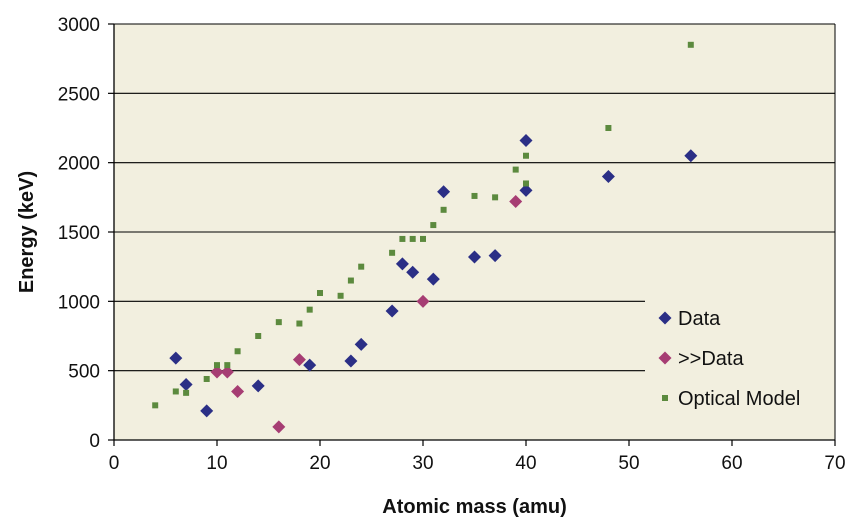  What do you see at coordinates (27, 232) in the screenshot?
I see `y-axis-title: Energy (keV)` at bounding box center [27, 232].